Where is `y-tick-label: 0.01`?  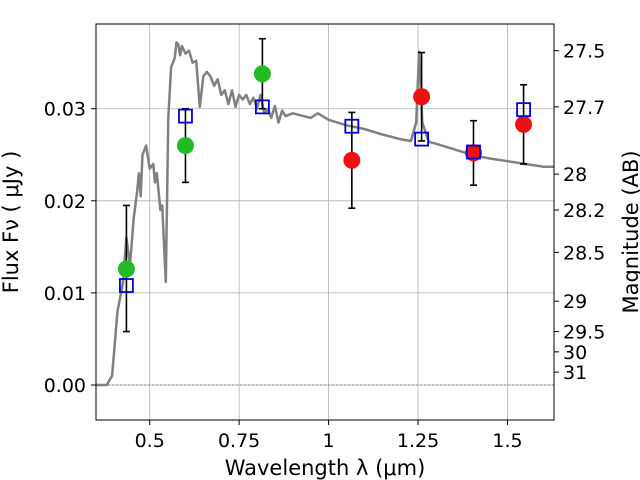
y-tick-label: 0.01 is located at coordinates (65, 294).